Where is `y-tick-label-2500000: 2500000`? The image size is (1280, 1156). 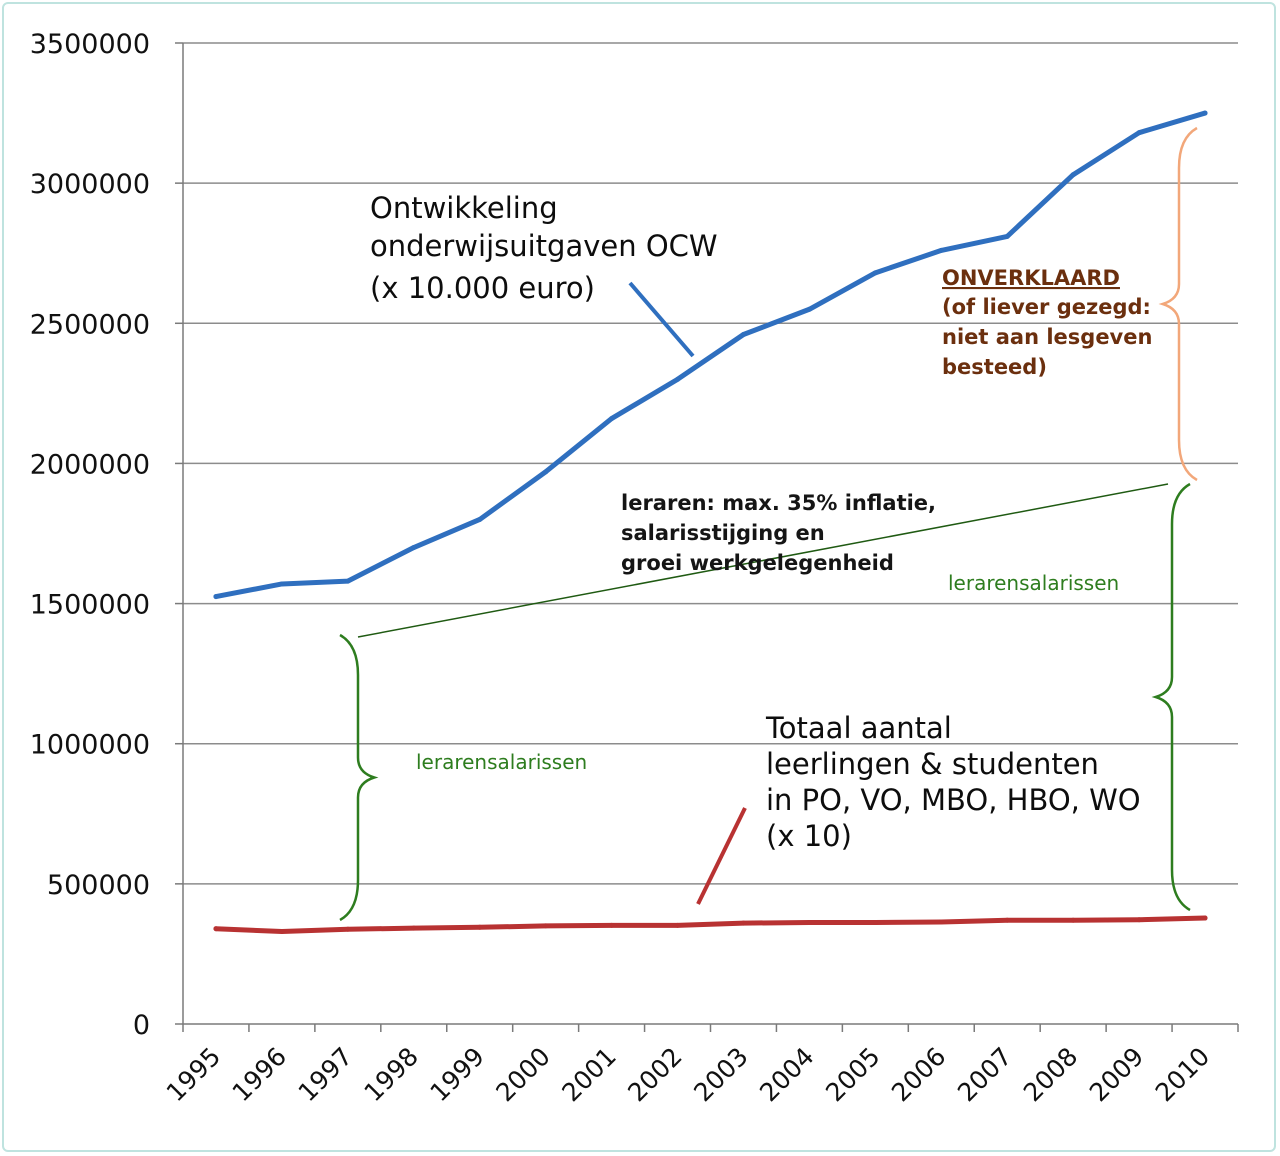 y-tick-label-2500000: 2500000 is located at coordinates (90, 324).